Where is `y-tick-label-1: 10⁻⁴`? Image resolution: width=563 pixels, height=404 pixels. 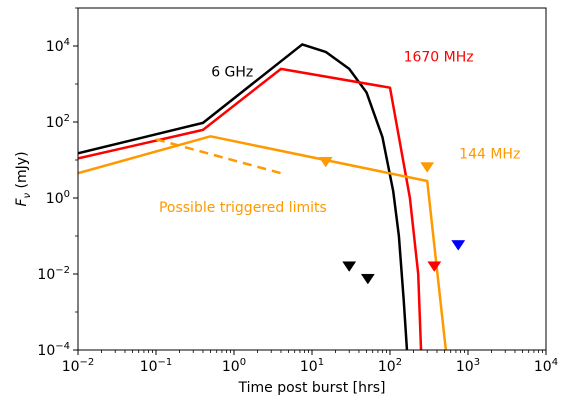 y-tick-label-1: 10⁻⁴ is located at coordinates (53, 350).